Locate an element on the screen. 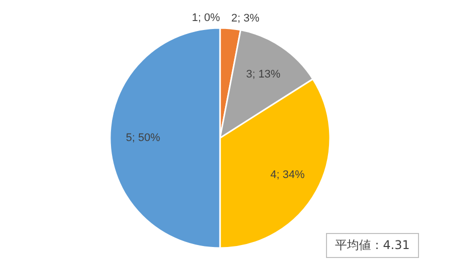 The height and width of the screenshot is (276, 453). data-label: 3; 13% is located at coordinates (263, 74).